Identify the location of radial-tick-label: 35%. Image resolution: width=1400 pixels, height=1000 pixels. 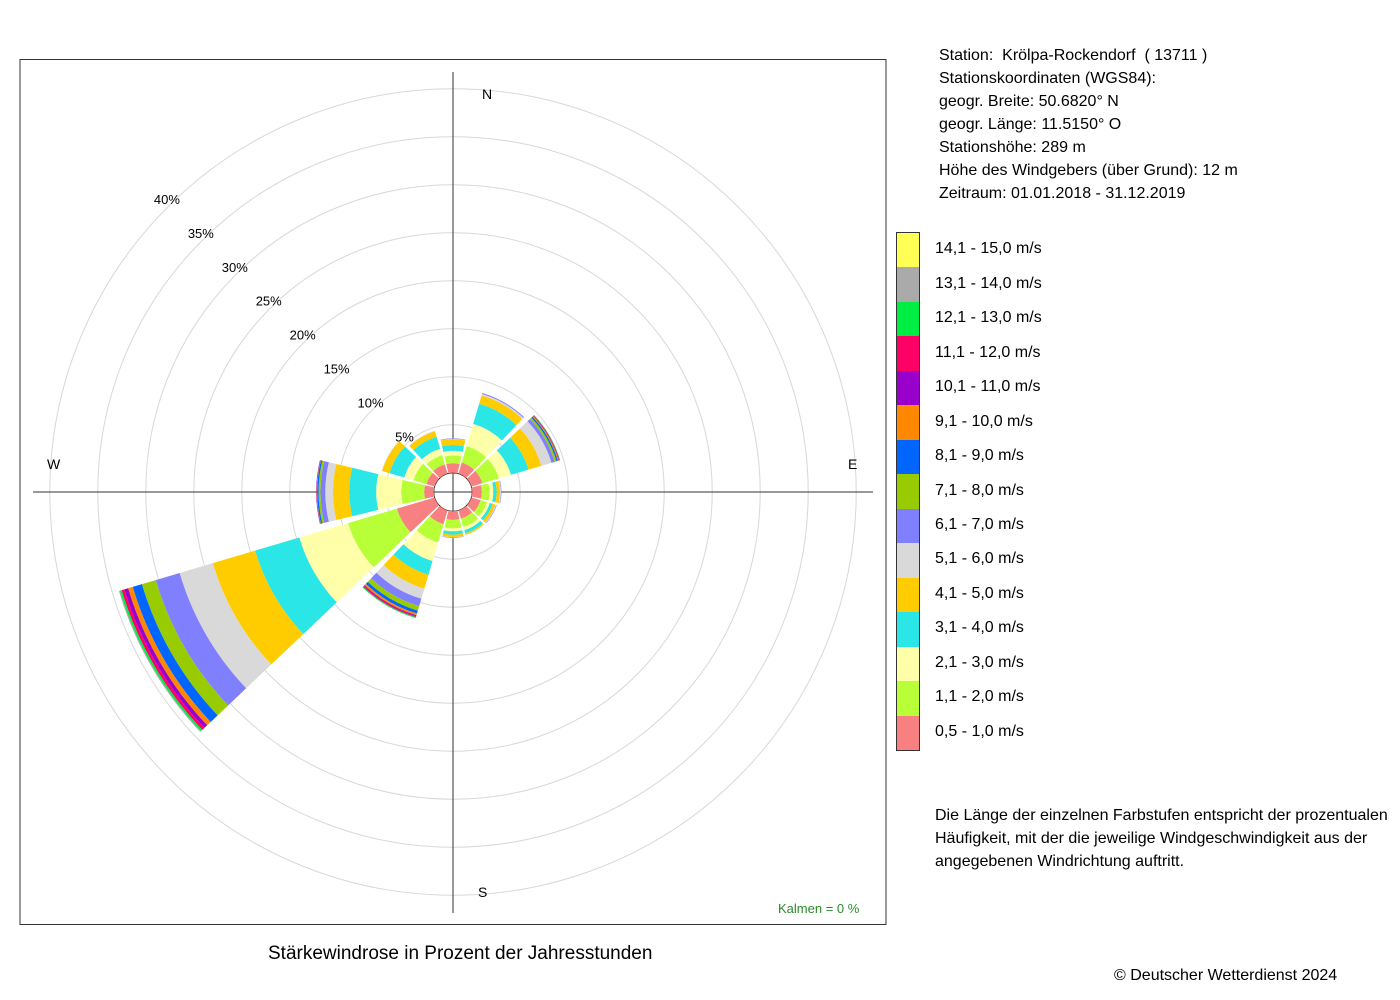
(201, 233).